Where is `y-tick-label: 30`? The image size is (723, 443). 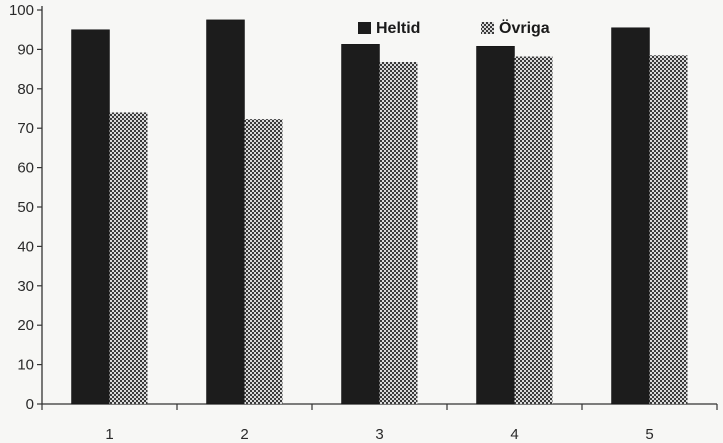
y-tick-label: 30 is located at coordinates (25, 286).